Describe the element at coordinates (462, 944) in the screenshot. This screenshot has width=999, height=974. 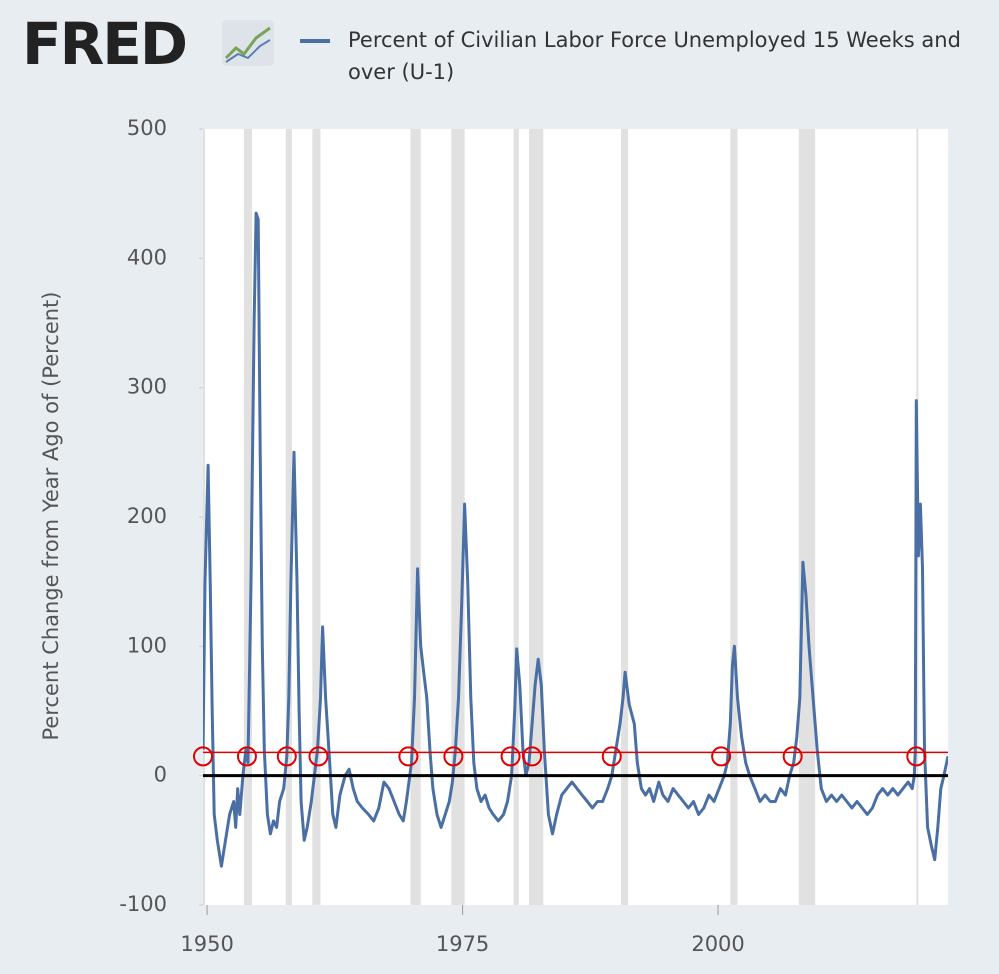
I see `x-tick-label: 1975` at that location.